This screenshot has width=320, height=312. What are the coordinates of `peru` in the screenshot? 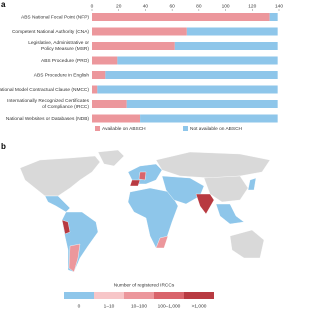 It's located at (66, 227).